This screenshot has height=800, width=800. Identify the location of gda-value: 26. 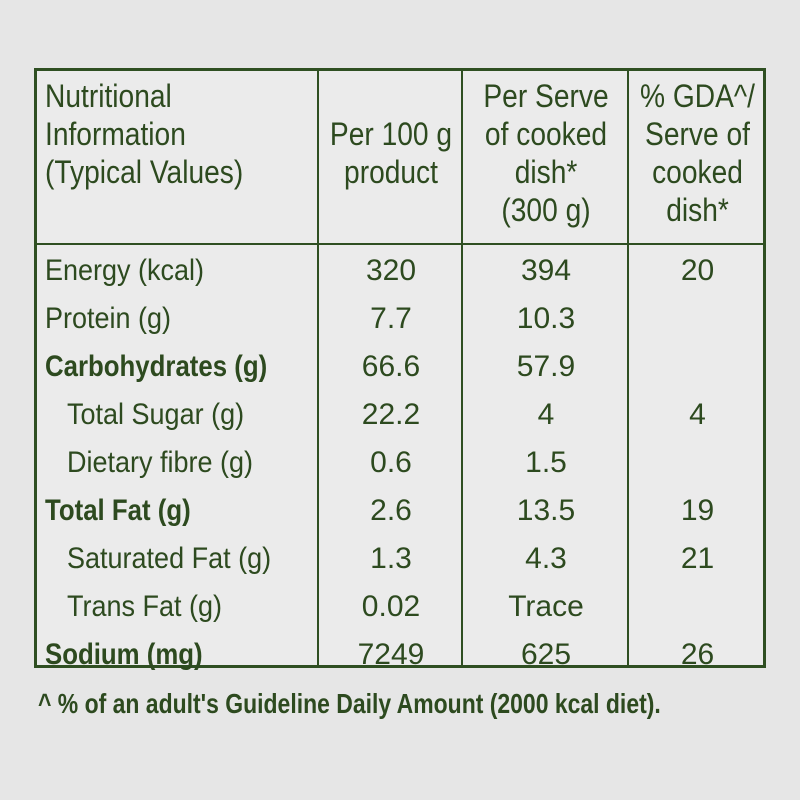
(697, 654).